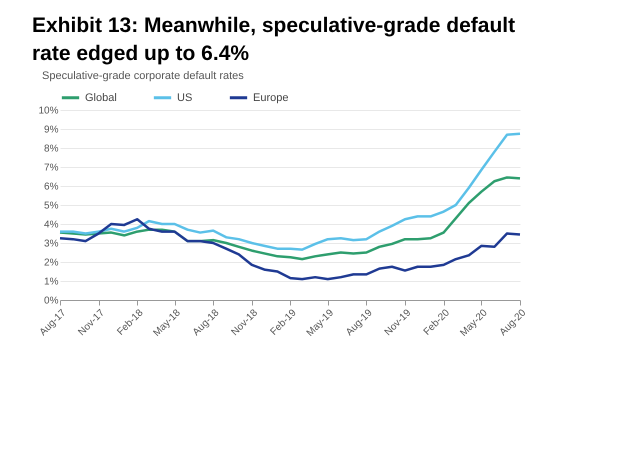  What do you see at coordinates (274, 40) in the screenshot?
I see `chart-title: Exhibit 13: Meanwhile, speculative-grade default rate edged up to 6.4%` at bounding box center [274, 40].